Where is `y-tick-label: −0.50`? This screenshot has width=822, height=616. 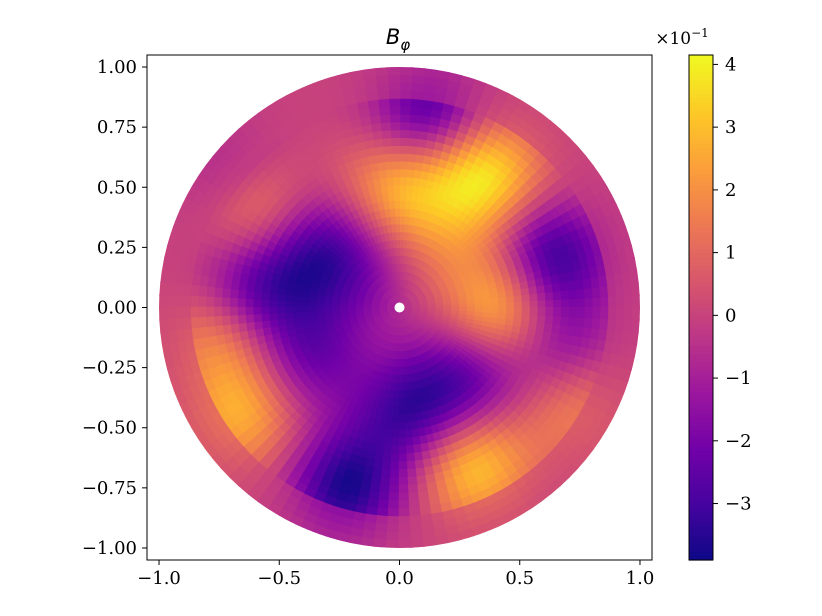 y-tick-label: −0.50 is located at coordinates (109, 428).